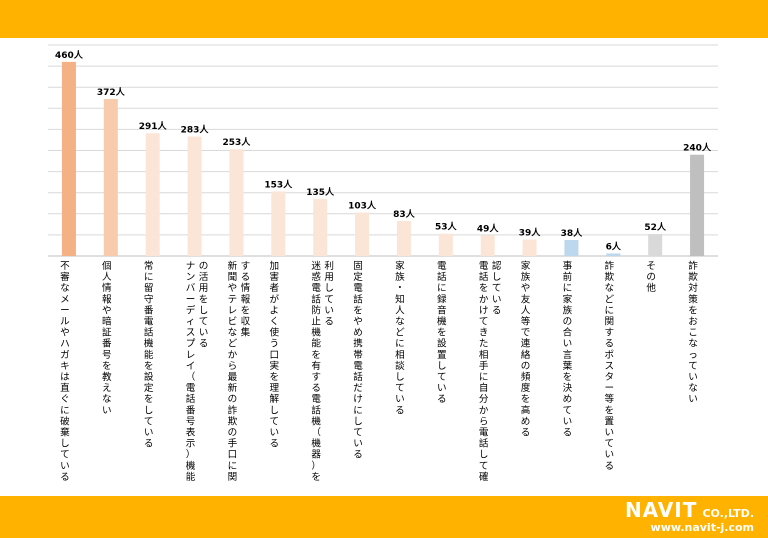 This screenshot has height=538, width=768. Describe the element at coordinates (316, 322) in the screenshot. I see `category-label: 止` at that location.